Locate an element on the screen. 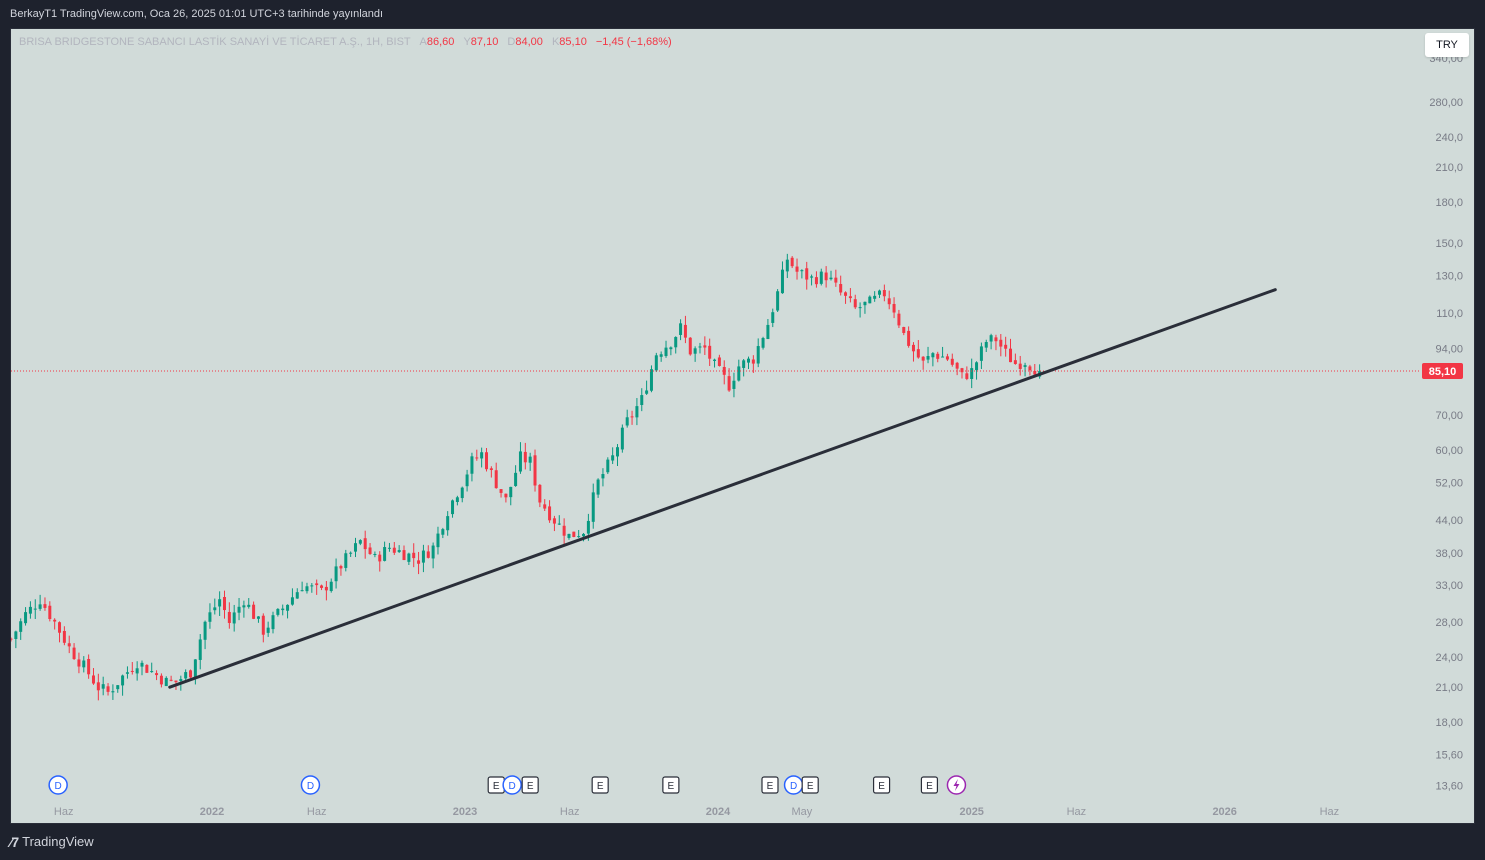 The width and height of the screenshot is (1485, 860). dividend-event-icon is located at coordinates (58, 785).